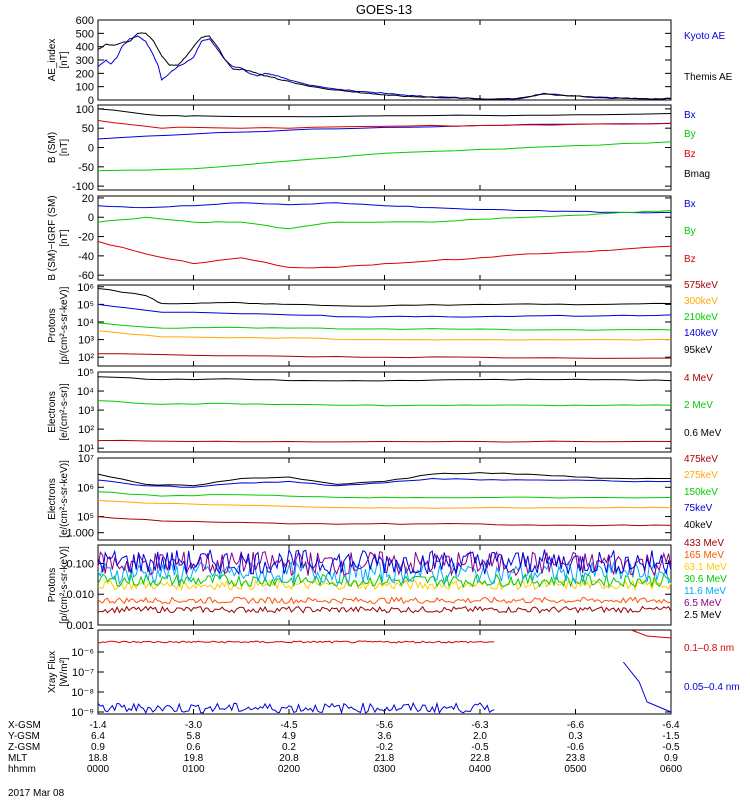  I want to click on legend-e4: 4 MeV, so click(698, 378).